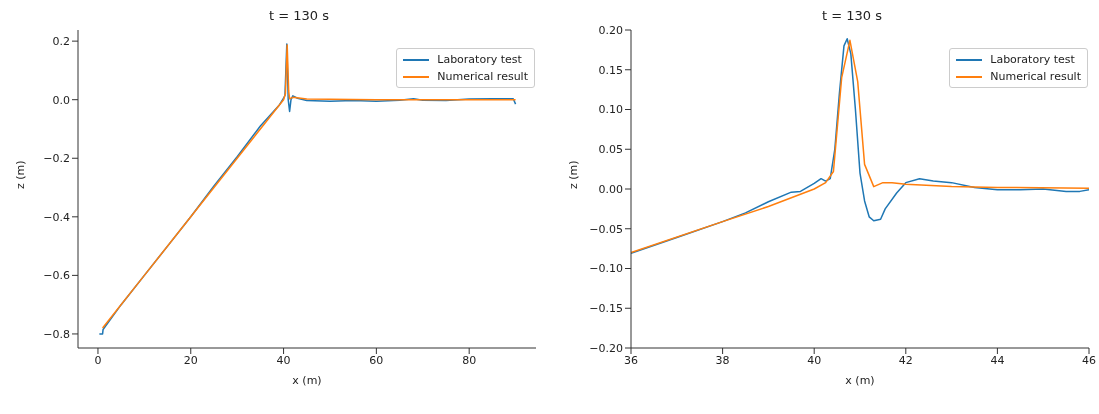 This screenshot has width=1099, height=414. Describe the element at coordinates (606, 269) in the screenshot. I see `y-tick-label: −0.10` at that location.